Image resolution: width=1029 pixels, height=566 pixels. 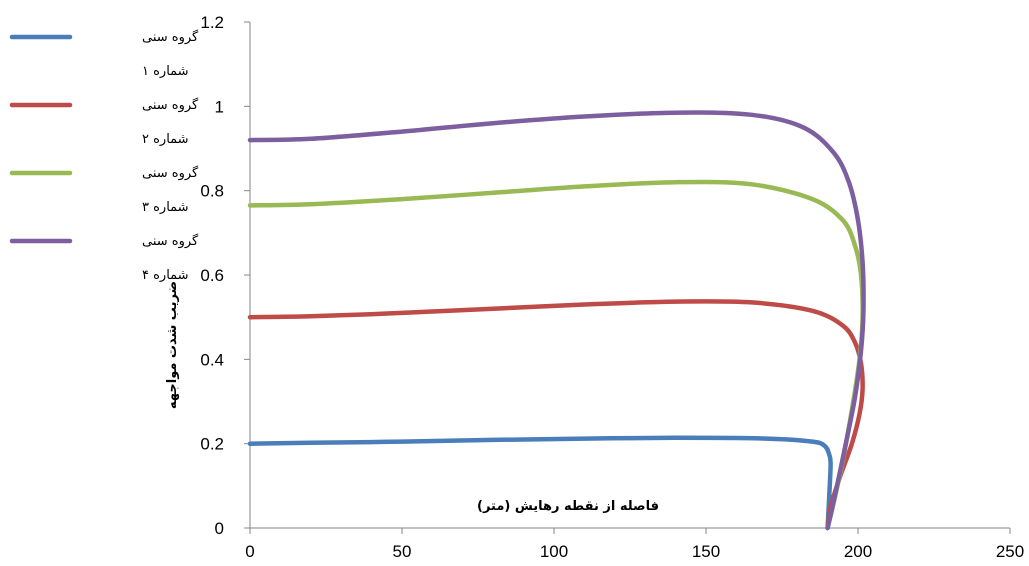 I want to click on x-tick-label: 150, so click(x=706, y=551).